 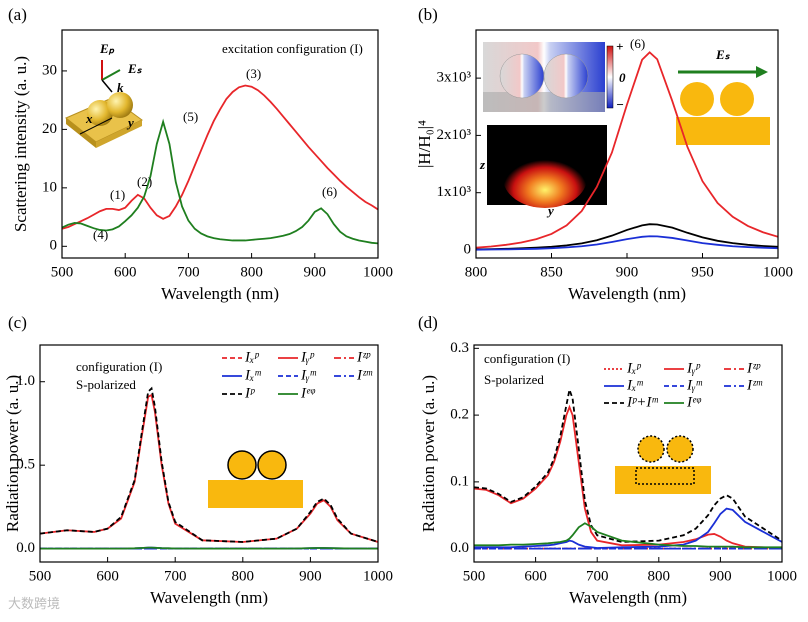 I want to click on y-tick-label: 0.3, so click(x=459, y=348).